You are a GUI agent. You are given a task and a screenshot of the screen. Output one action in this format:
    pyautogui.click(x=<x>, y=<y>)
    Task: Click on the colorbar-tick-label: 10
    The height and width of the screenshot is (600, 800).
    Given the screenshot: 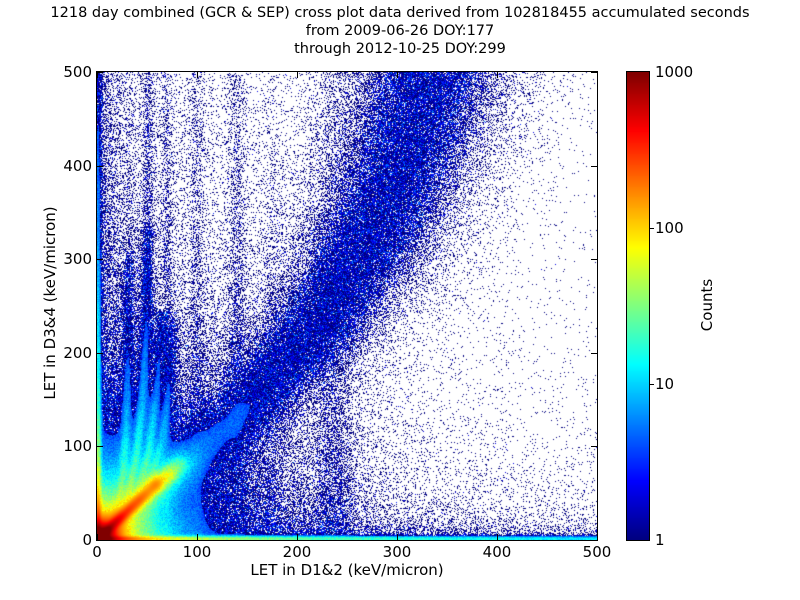 What is the action you would take?
    pyautogui.click(x=665, y=384)
    